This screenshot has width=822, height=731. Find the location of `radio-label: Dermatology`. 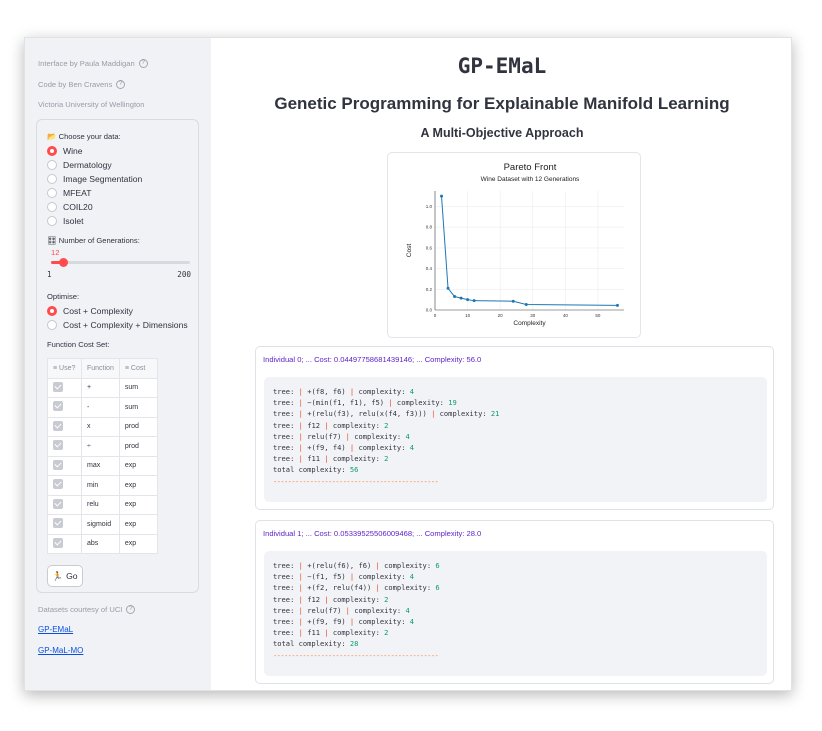

radio-label: Dermatology is located at coordinates (87, 165).